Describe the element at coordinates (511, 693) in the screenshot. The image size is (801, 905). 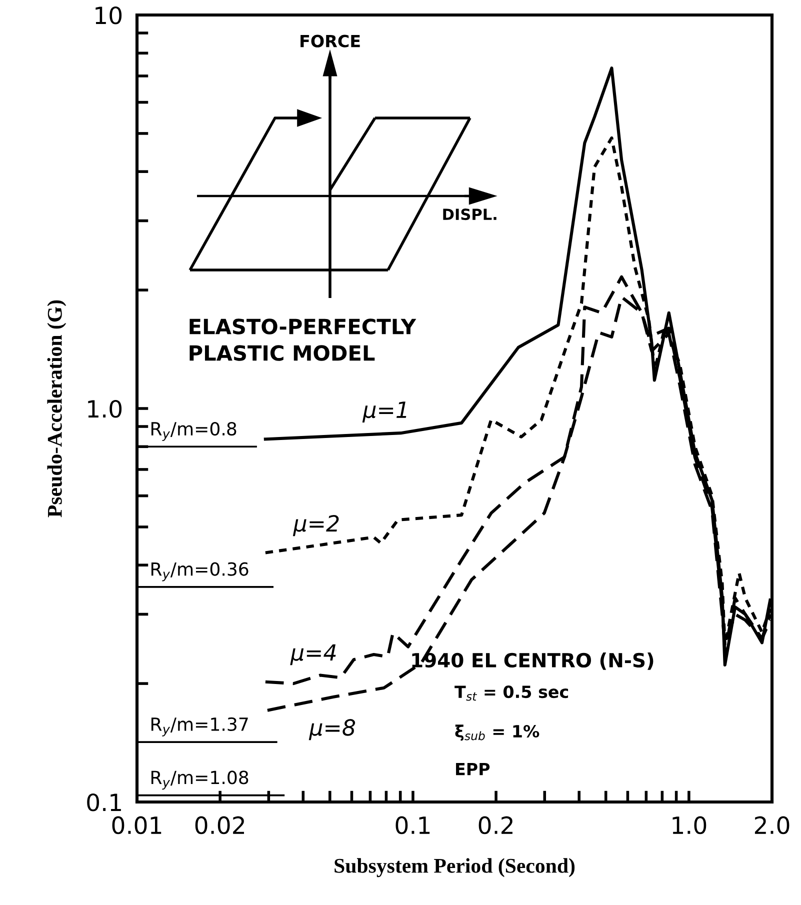
I see `annotation: T$_{st}$ = 0.5 sec` at that location.